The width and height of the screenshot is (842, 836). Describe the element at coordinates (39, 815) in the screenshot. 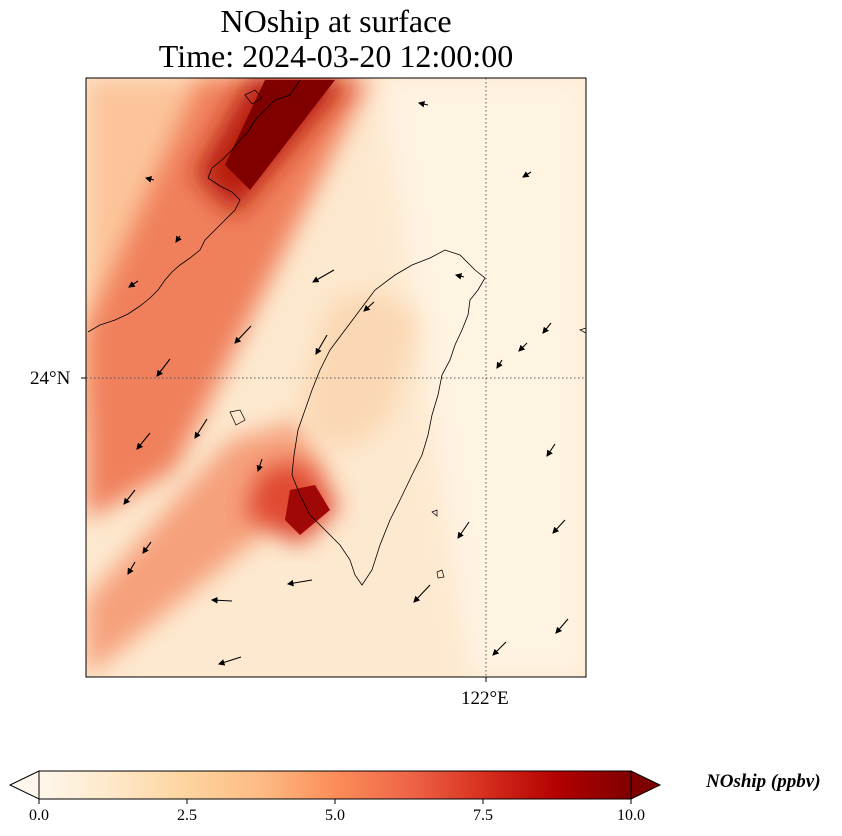

I see `cbar-tick-label: 0.0` at that location.